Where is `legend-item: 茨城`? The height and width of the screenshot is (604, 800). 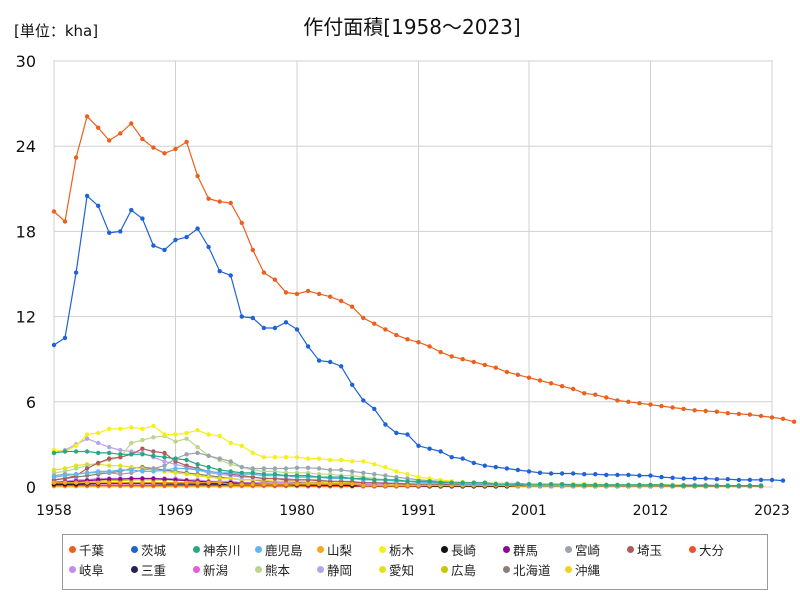
legend-item: 茨城 is located at coordinates (162, 550).